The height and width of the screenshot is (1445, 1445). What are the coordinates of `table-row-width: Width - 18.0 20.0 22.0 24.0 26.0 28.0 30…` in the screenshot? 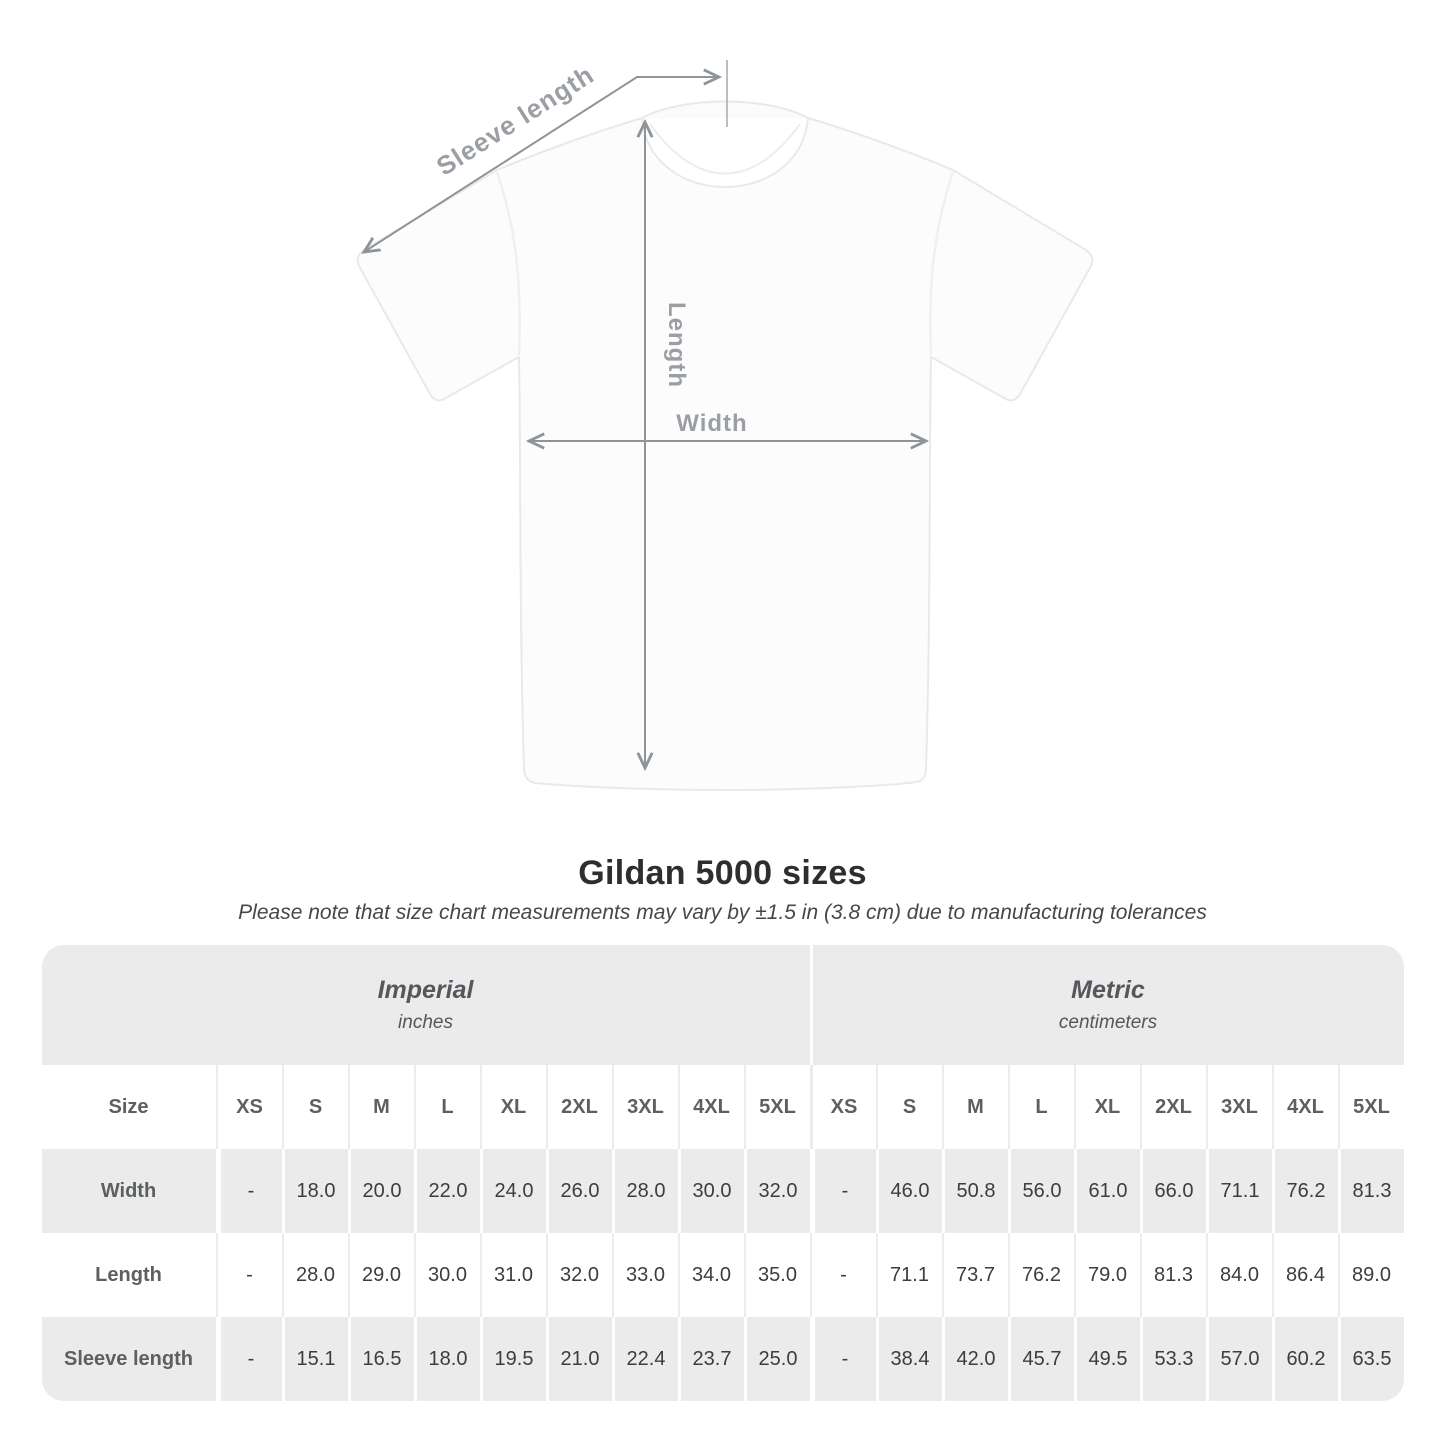 It's located at (722, 1191).